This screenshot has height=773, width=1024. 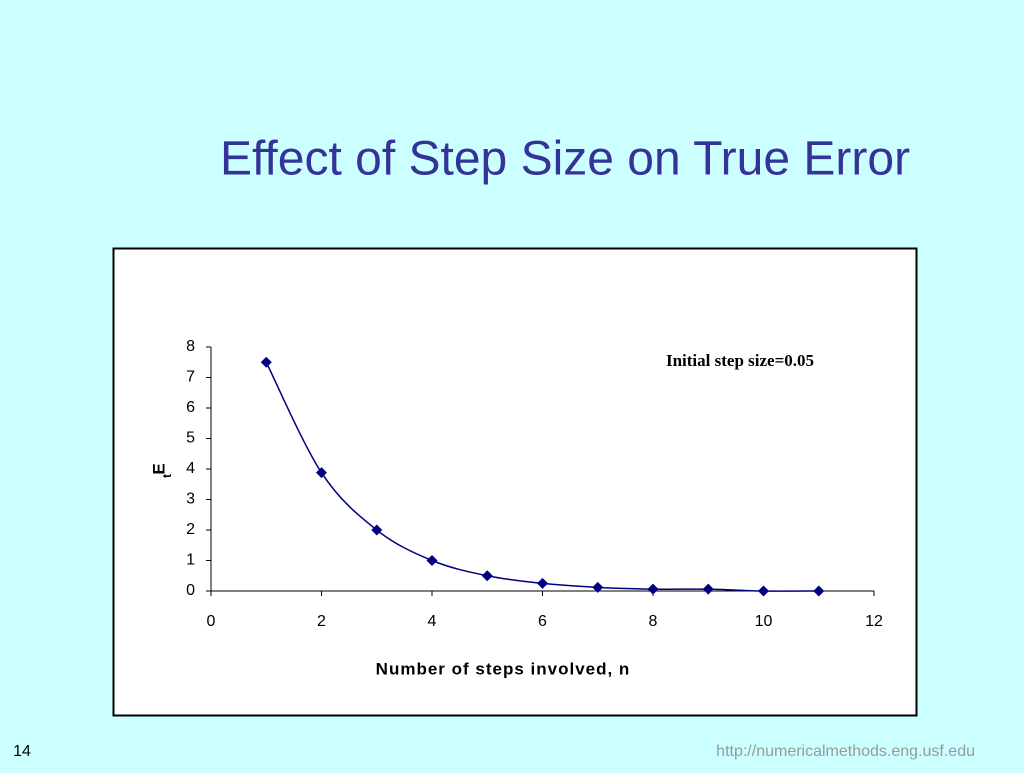 What do you see at coordinates (874, 621) in the screenshot?
I see `x-tick-label: 12` at bounding box center [874, 621].